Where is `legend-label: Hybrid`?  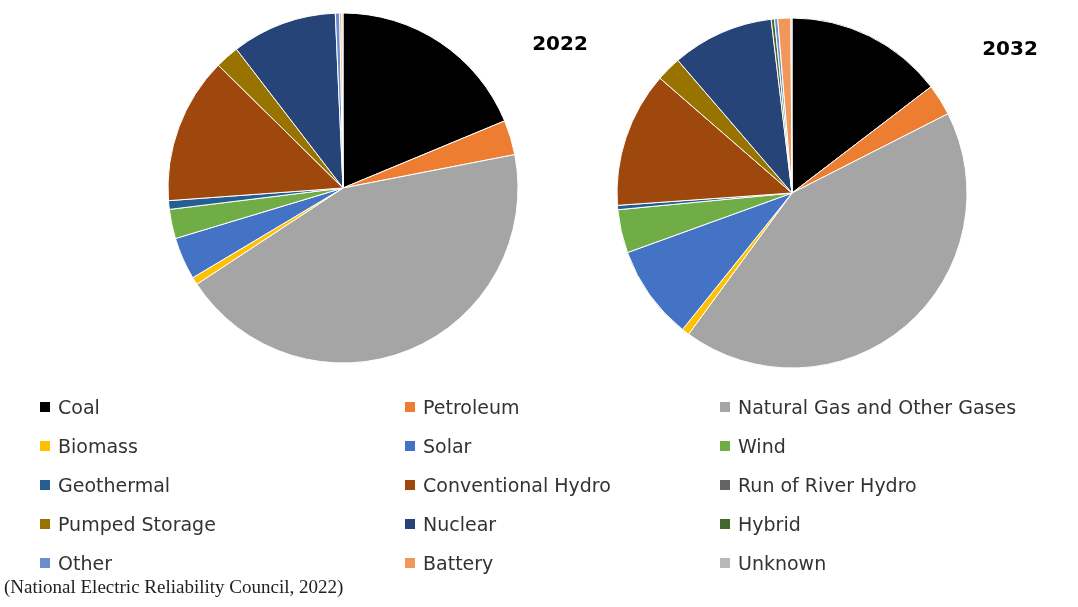 legend-label: Hybrid is located at coordinates (769, 524).